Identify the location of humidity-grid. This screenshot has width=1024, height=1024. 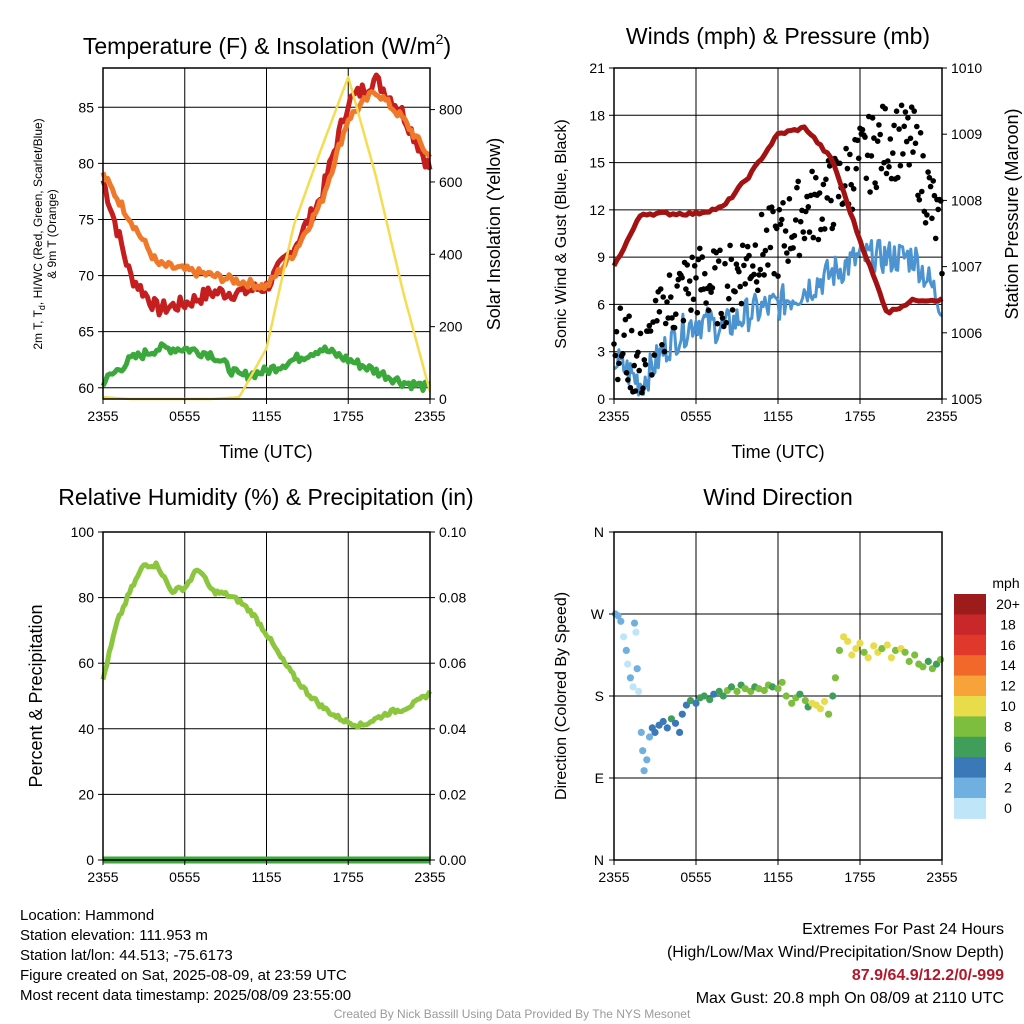
(266, 696).